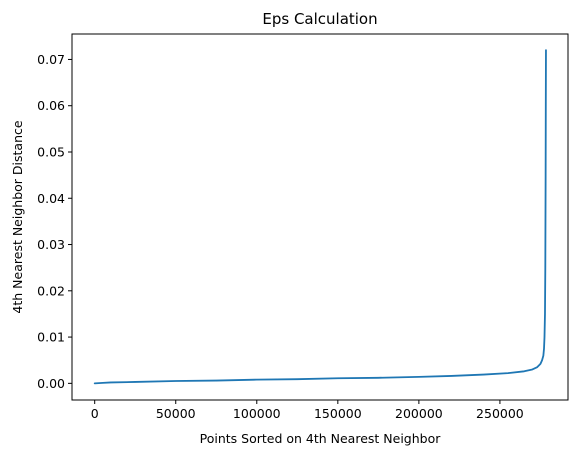 This screenshot has width=576, height=460. Describe the element at coordinates (51, 198) in the screenshot. I see `y-tick-label: 0.04` at that location.